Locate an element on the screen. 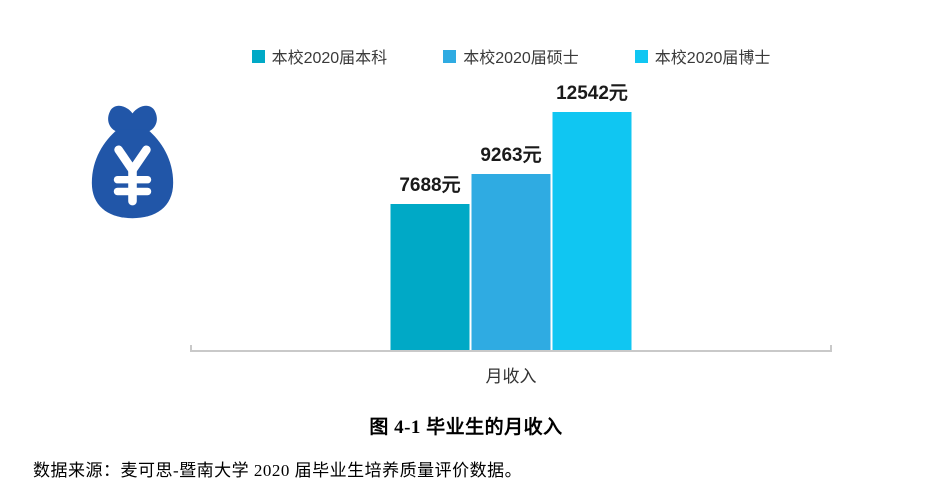  legend-item-0: 本校2020届本科 is located at coordinates (319, 56).